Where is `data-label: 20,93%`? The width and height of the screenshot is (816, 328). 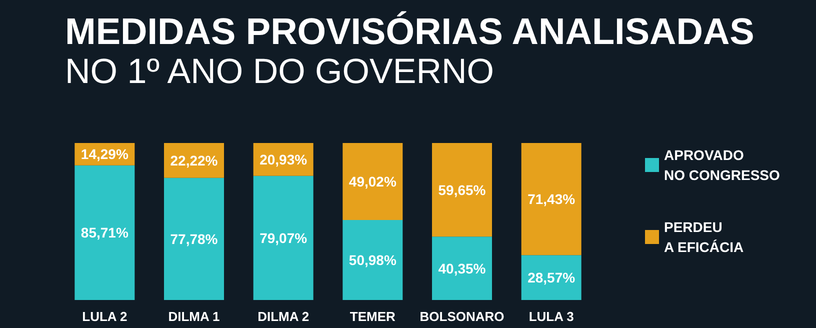 data-label: 20,93% is located at coordinates (284, 159).